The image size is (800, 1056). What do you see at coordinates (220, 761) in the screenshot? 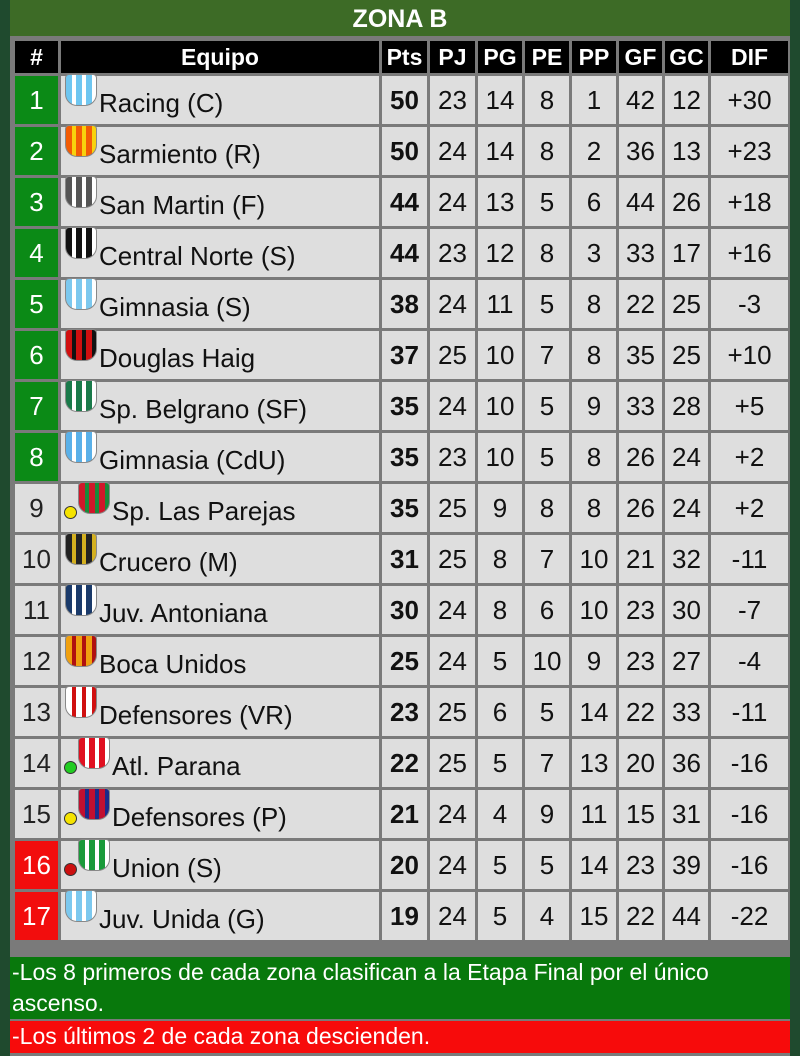
I see `team-cell: Atl. Parana` at bounding box center [220, 761].